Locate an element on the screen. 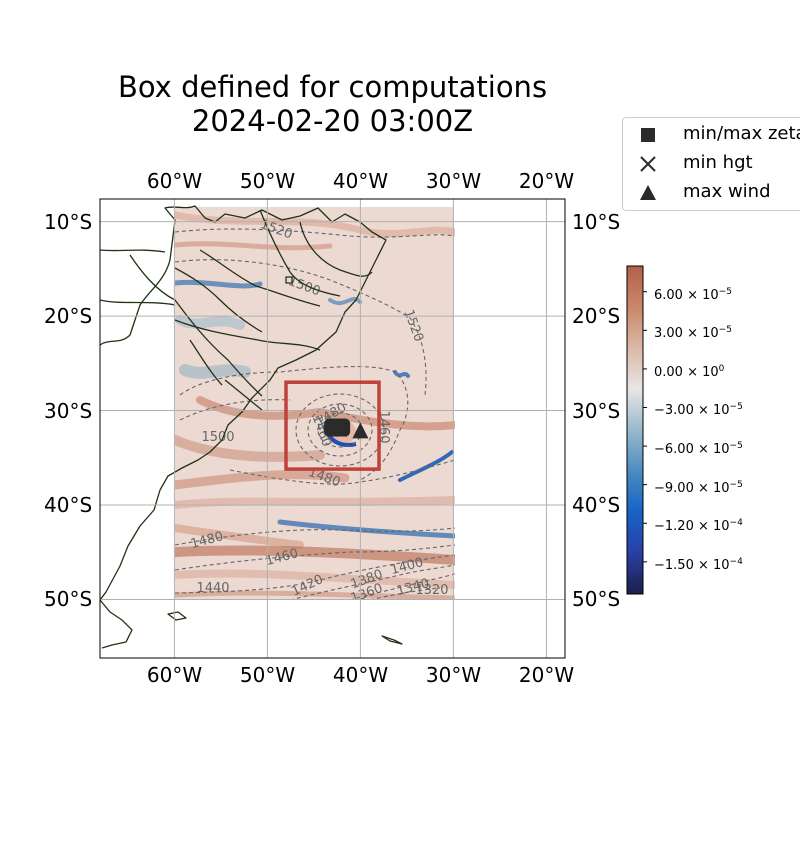 The width and height of the screenshot is (800, 850). colorbar-bar is located at coordinates (635, 430).